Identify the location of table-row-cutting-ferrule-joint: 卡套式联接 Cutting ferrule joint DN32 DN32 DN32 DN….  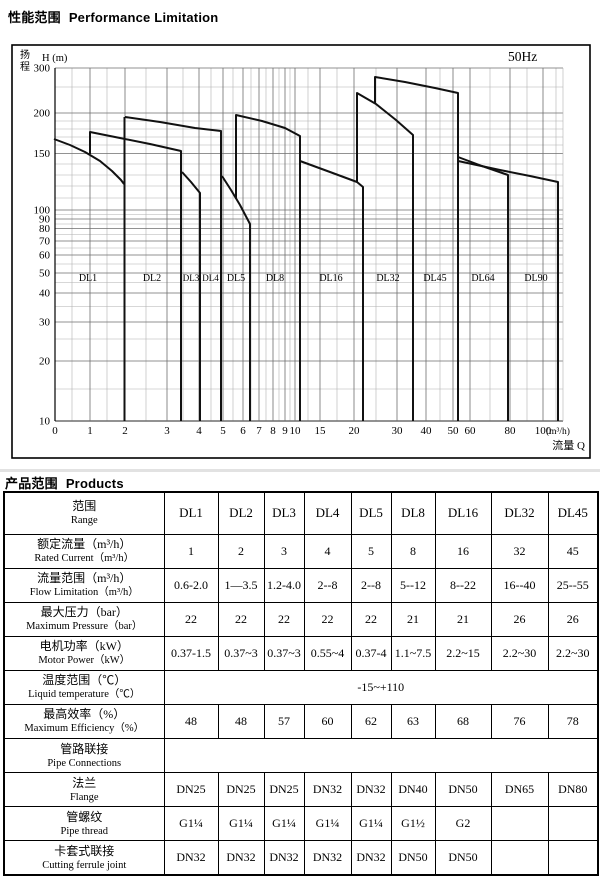
(301, 858).